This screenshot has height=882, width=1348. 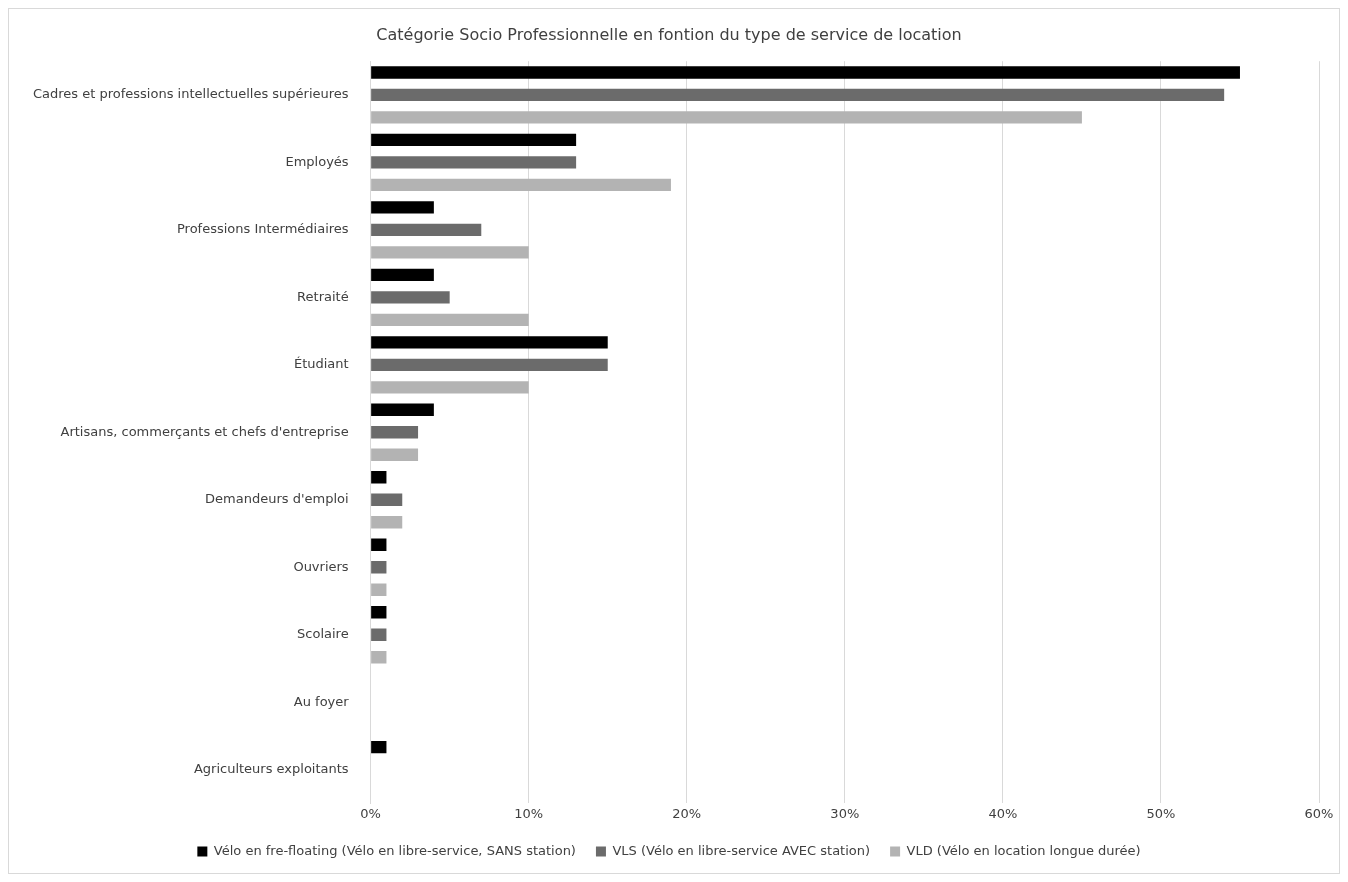 I want to click on y-tick-label: Retraité, so click(x=323, y=296).